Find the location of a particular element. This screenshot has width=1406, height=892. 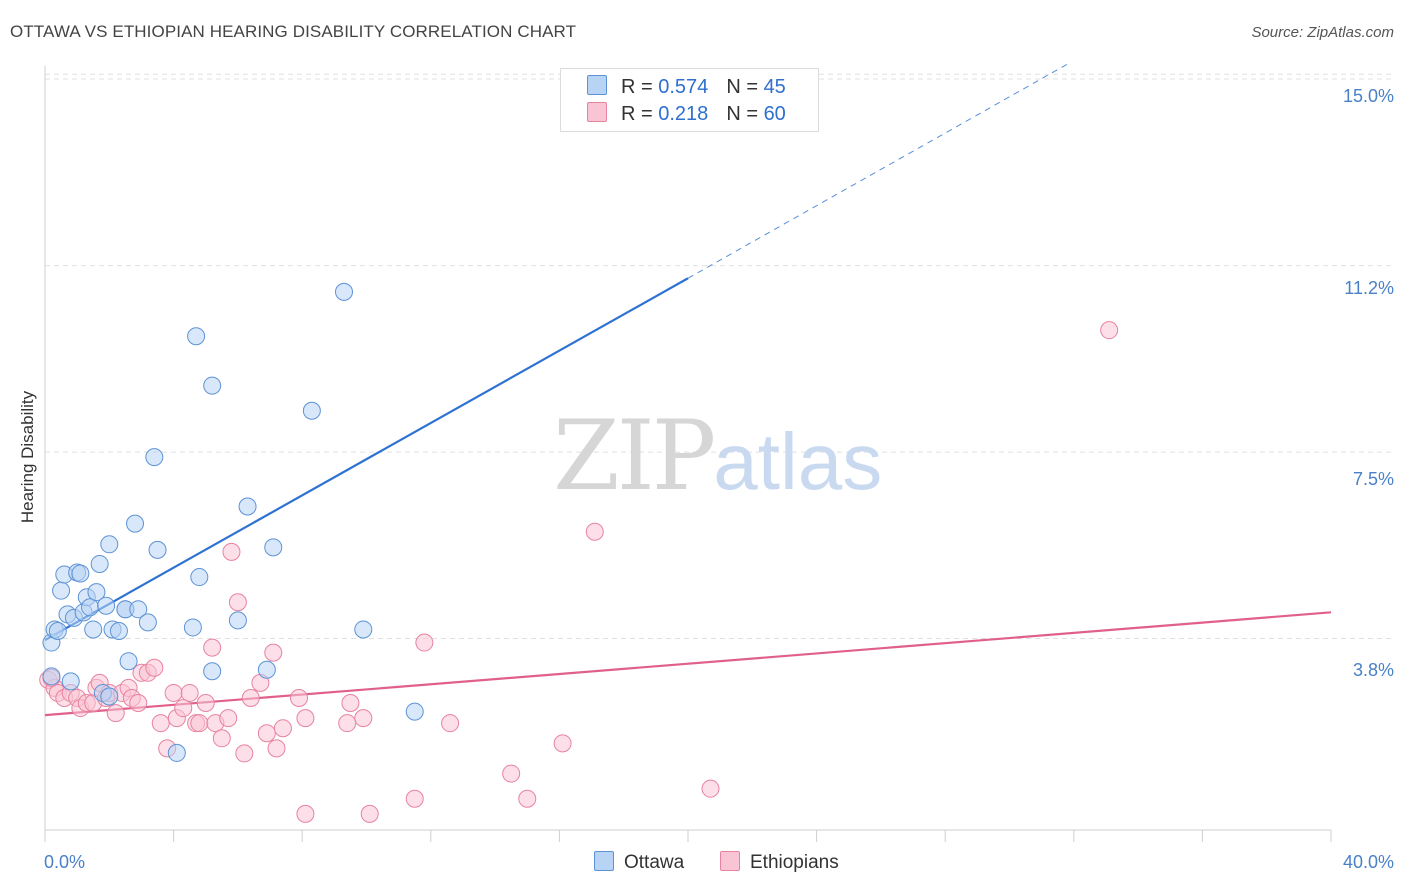

y-tick-label: 15.0% is located at coordinates (1368, 96).